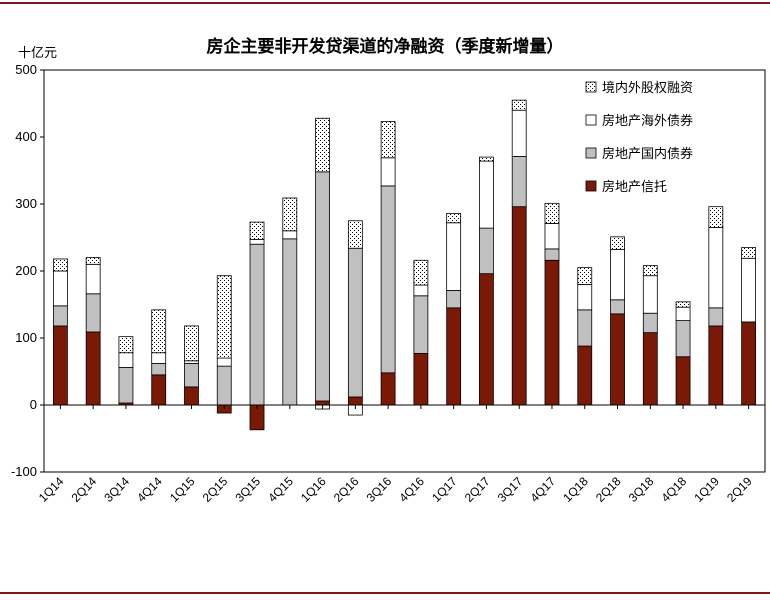  What do you see at coordinates (634, 187) in the screenshot?
I see `legend-label: 房地产信托` at bounding box center [634, 187].